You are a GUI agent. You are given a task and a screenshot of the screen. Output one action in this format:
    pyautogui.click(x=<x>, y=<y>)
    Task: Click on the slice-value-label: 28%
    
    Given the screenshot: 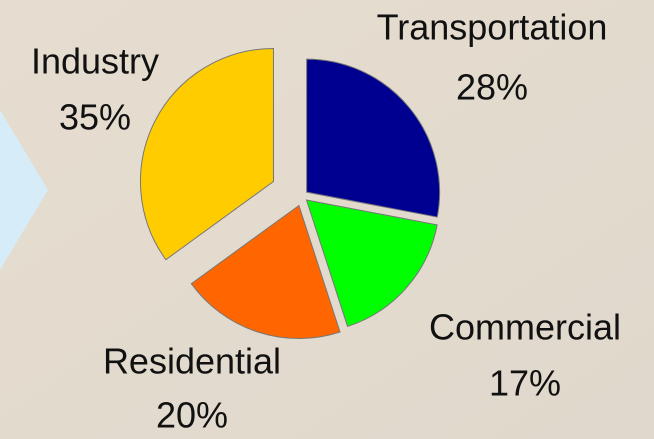 What is the action you would take?
    pyautogui.click(x=492, y=87)
    